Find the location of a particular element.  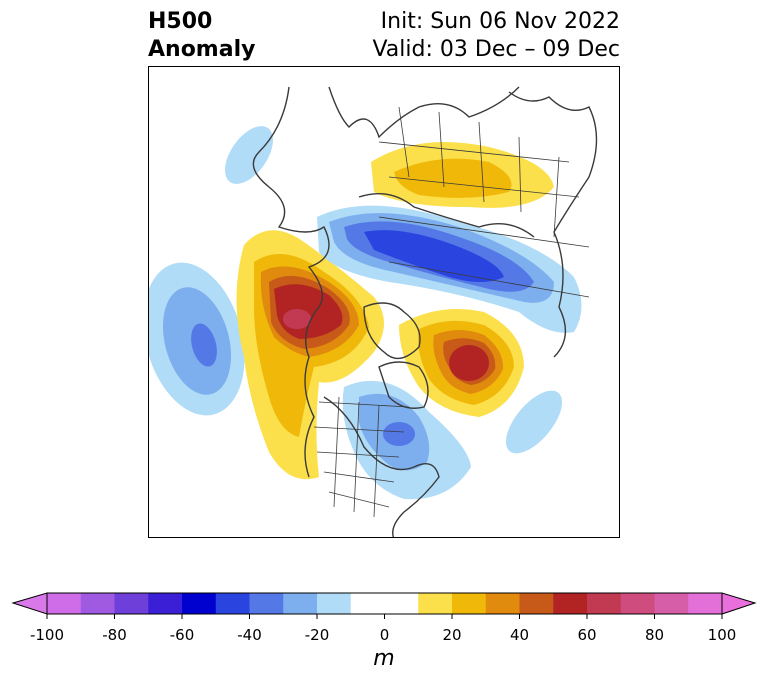

colorbar-tick-label: 80 is located at coordinates (654, 635).